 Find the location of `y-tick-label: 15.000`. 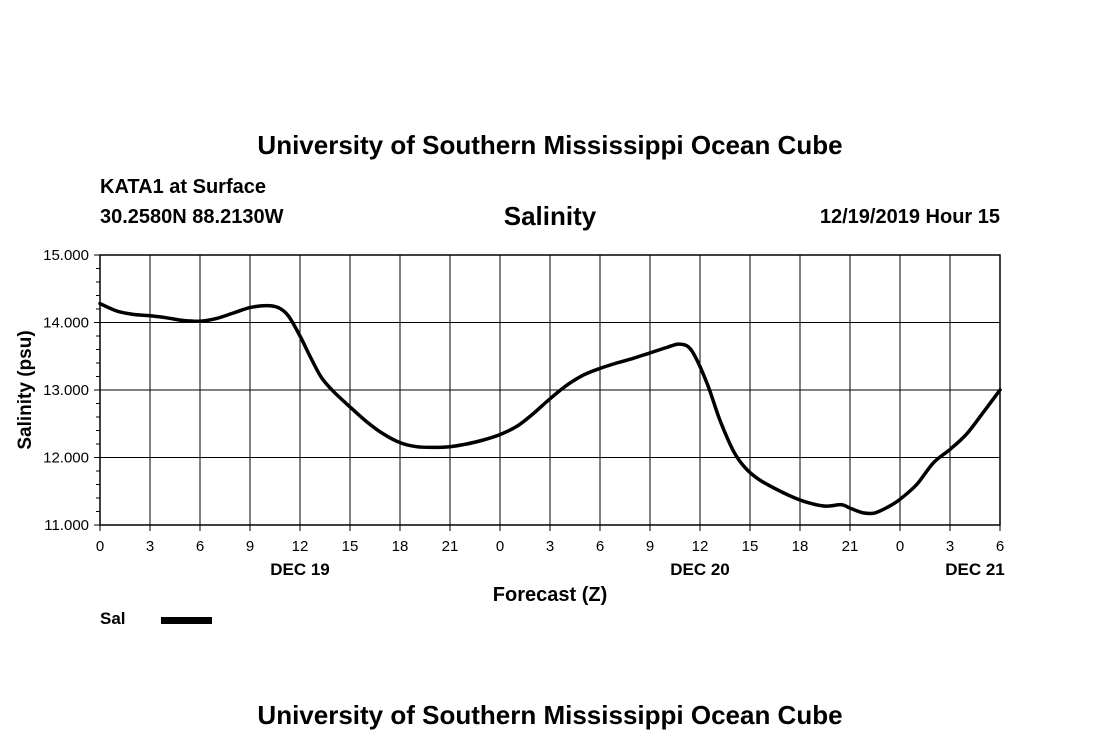

y-tick-label: 15.000 is located at coordinates (66, 255).